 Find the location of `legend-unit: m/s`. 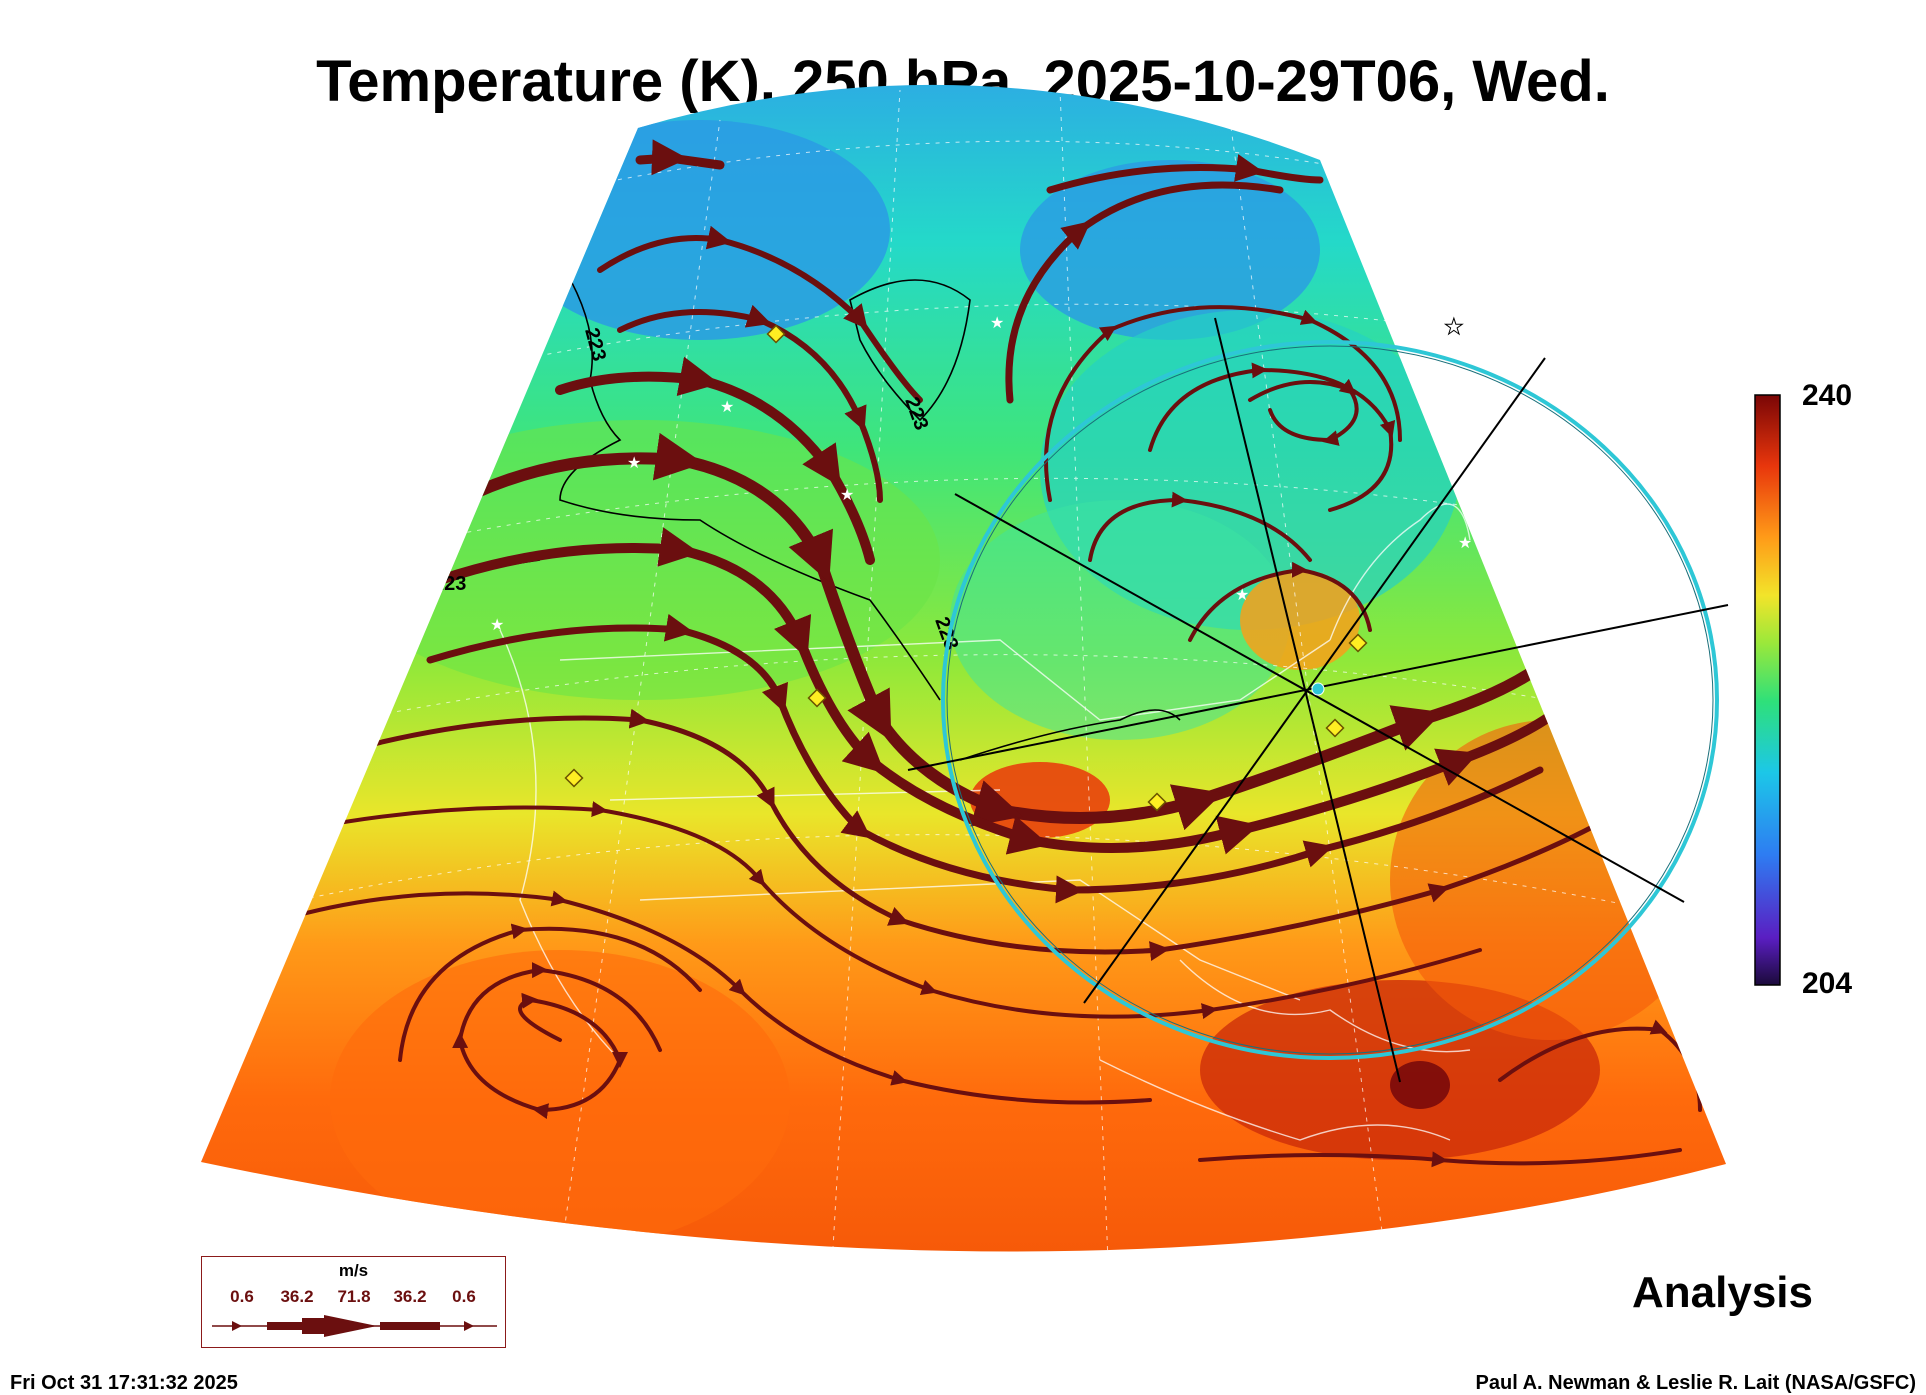

legend-unit: m/s is located at coordinates (353, 1270).